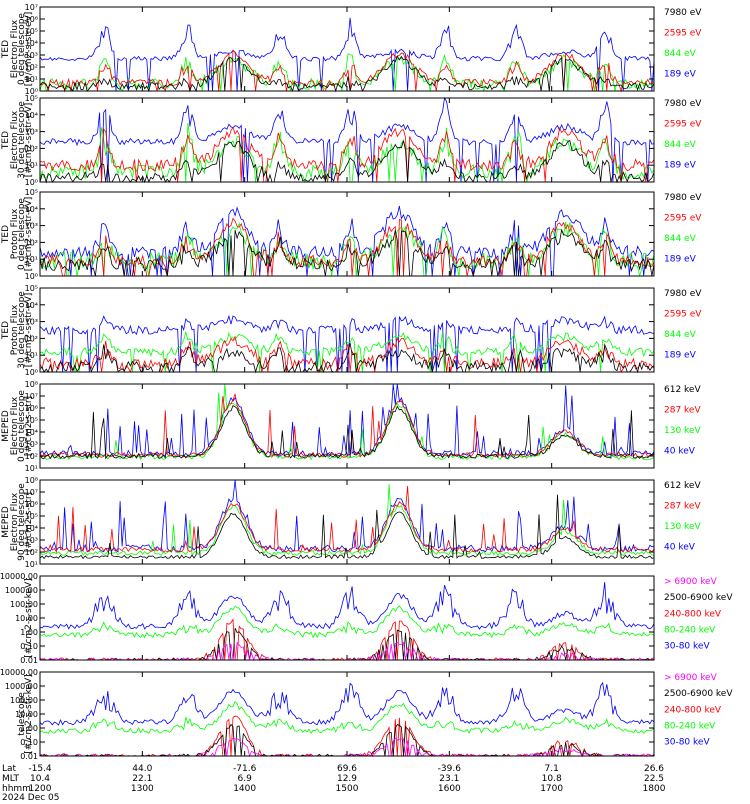 This screenshot has height=804, width=750. What do you see at coordinates (693, 614) in the screenshot?
I see `legend-entry: 240-800 keV` at bounding box center [693, 614].